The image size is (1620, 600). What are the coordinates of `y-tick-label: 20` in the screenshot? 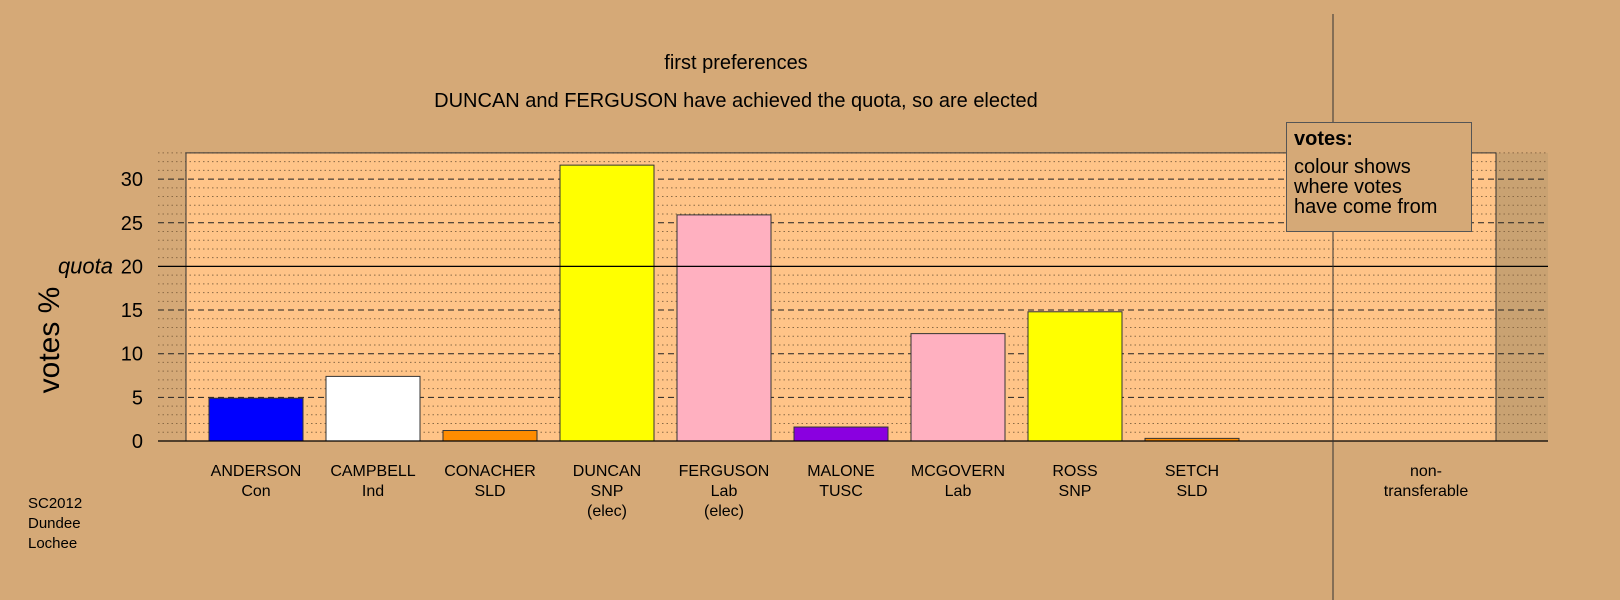 It's located at (132, 267).